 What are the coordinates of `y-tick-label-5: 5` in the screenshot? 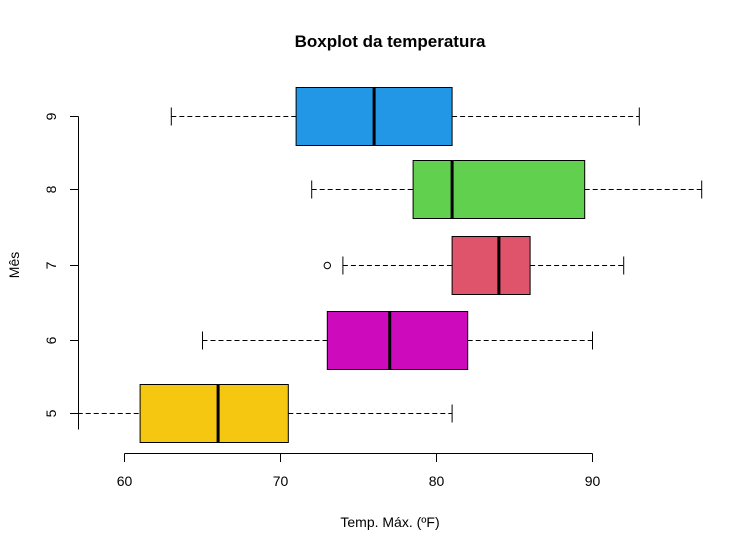 It's located at (51, 413).